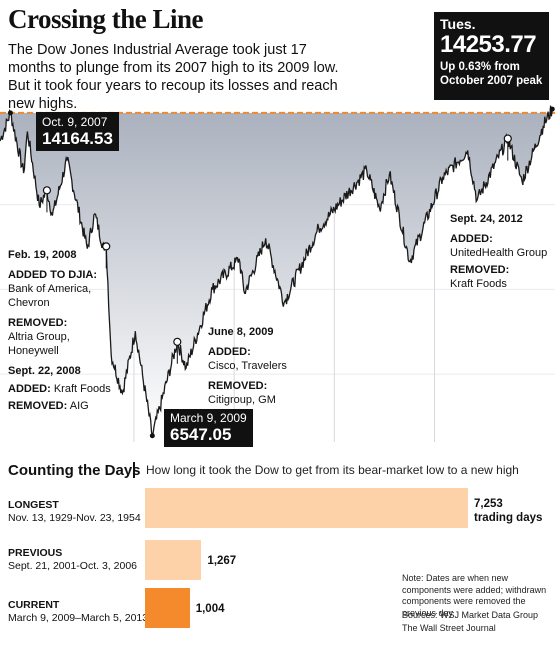 Image resolution: width=555 pixels, height=646 pixels. I want to click on days-section-title: Counting the Days, so click(74, 470).